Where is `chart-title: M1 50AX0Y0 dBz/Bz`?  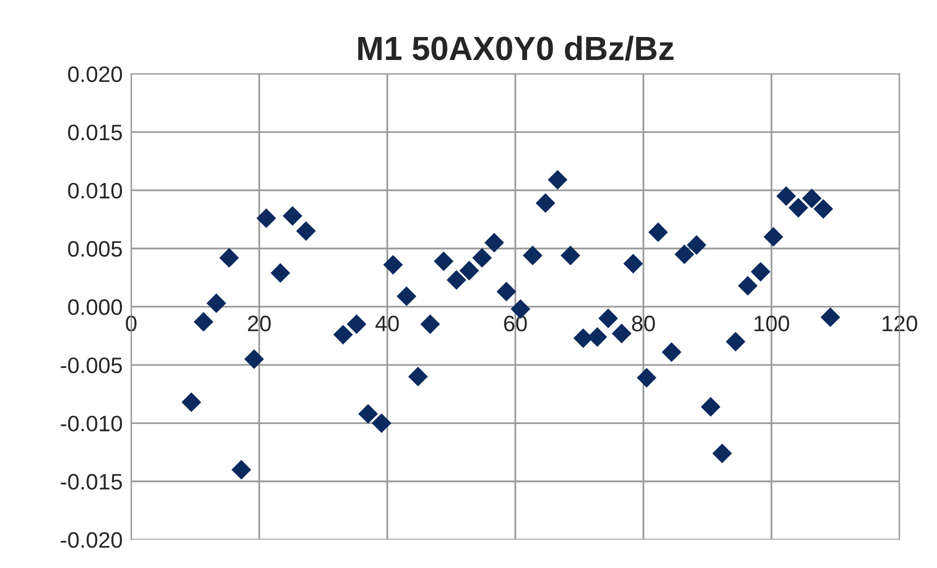 chart-title: M1 50AX0Y0 dBz/Bz is located at coordinates (516, 48).